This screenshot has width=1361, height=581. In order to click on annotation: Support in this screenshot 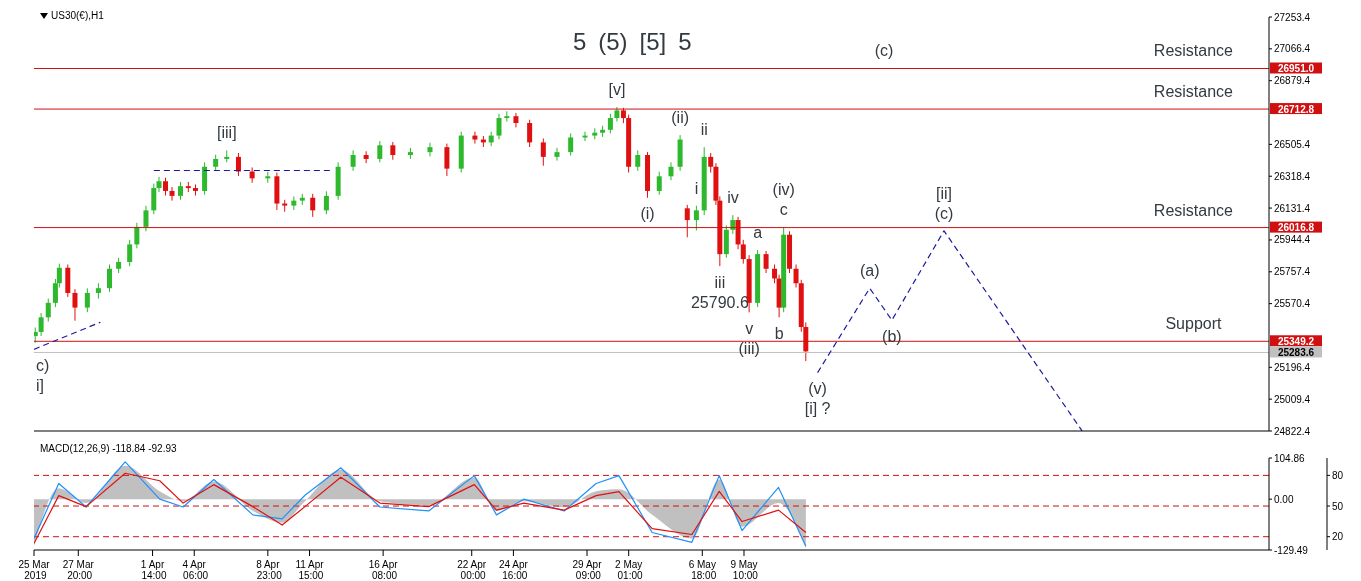, I will do `click(1194, 324)`.